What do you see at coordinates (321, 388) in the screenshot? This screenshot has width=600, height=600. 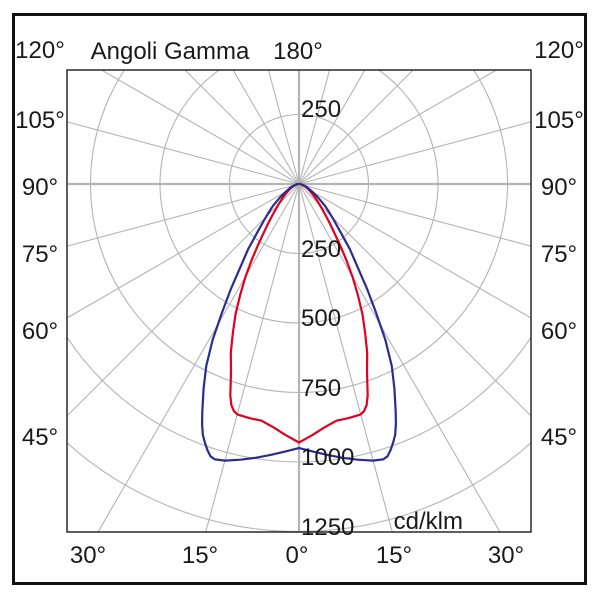 I see `radial-tick-750: 750` at bounding box center [321, 388].